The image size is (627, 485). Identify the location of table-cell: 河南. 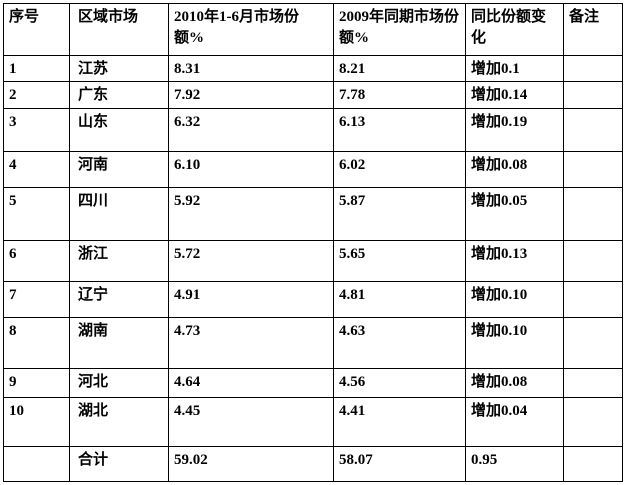
(119, 169).